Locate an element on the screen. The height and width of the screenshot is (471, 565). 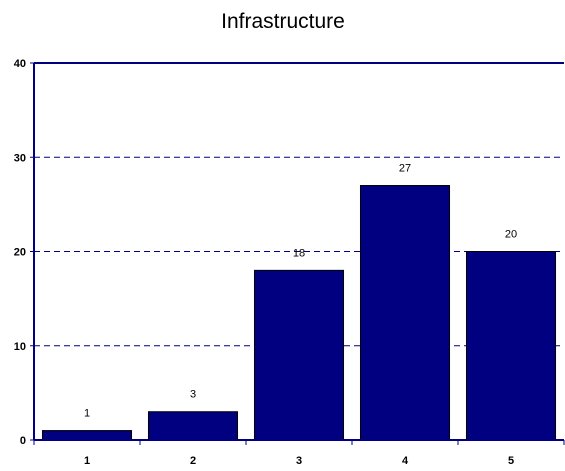
y-tick-label-10: 10 is located at coordinates (20, 347).